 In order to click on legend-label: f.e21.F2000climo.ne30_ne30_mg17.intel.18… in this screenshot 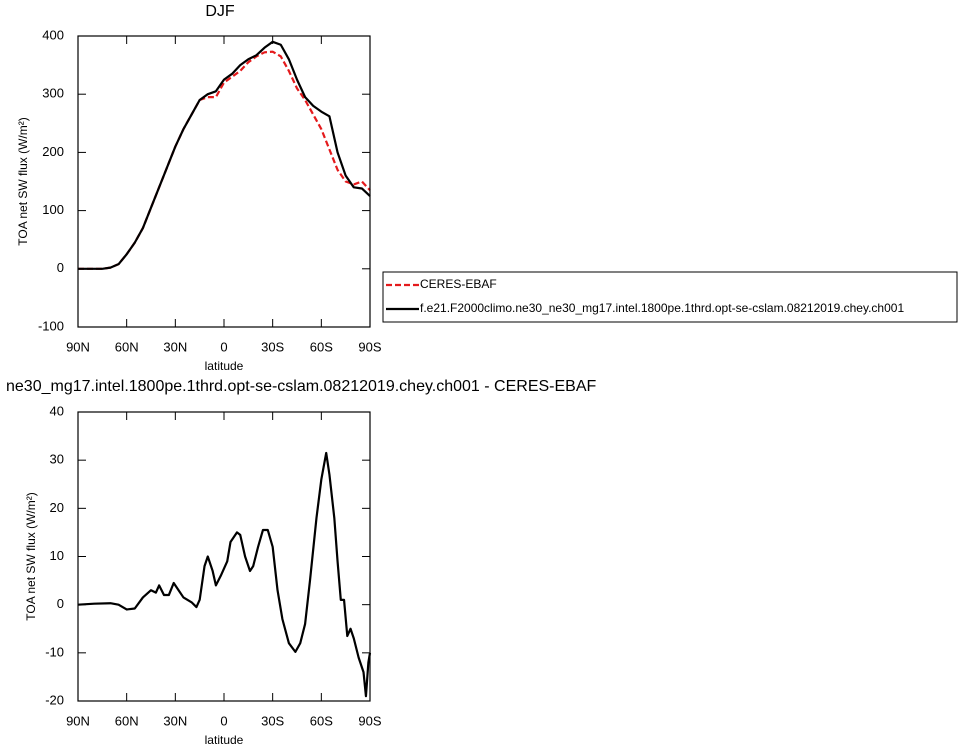, I will do `click(662, 308)`.